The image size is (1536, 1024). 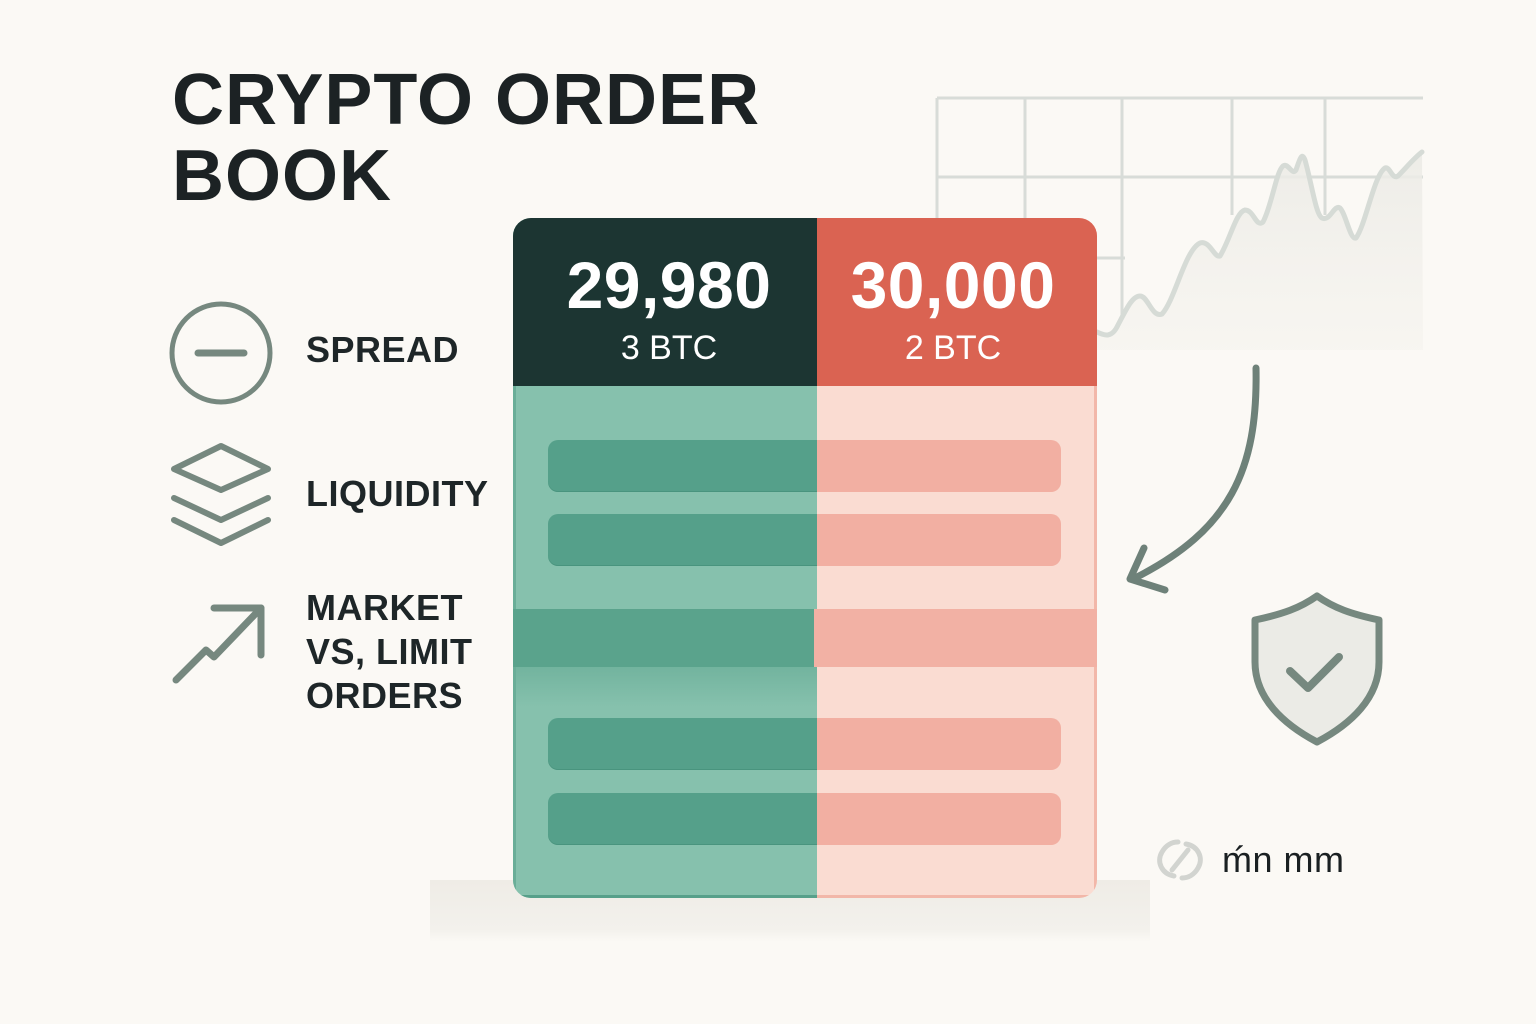 I want to click on trend-up-arrow-icon, so click(x=218, y=644).